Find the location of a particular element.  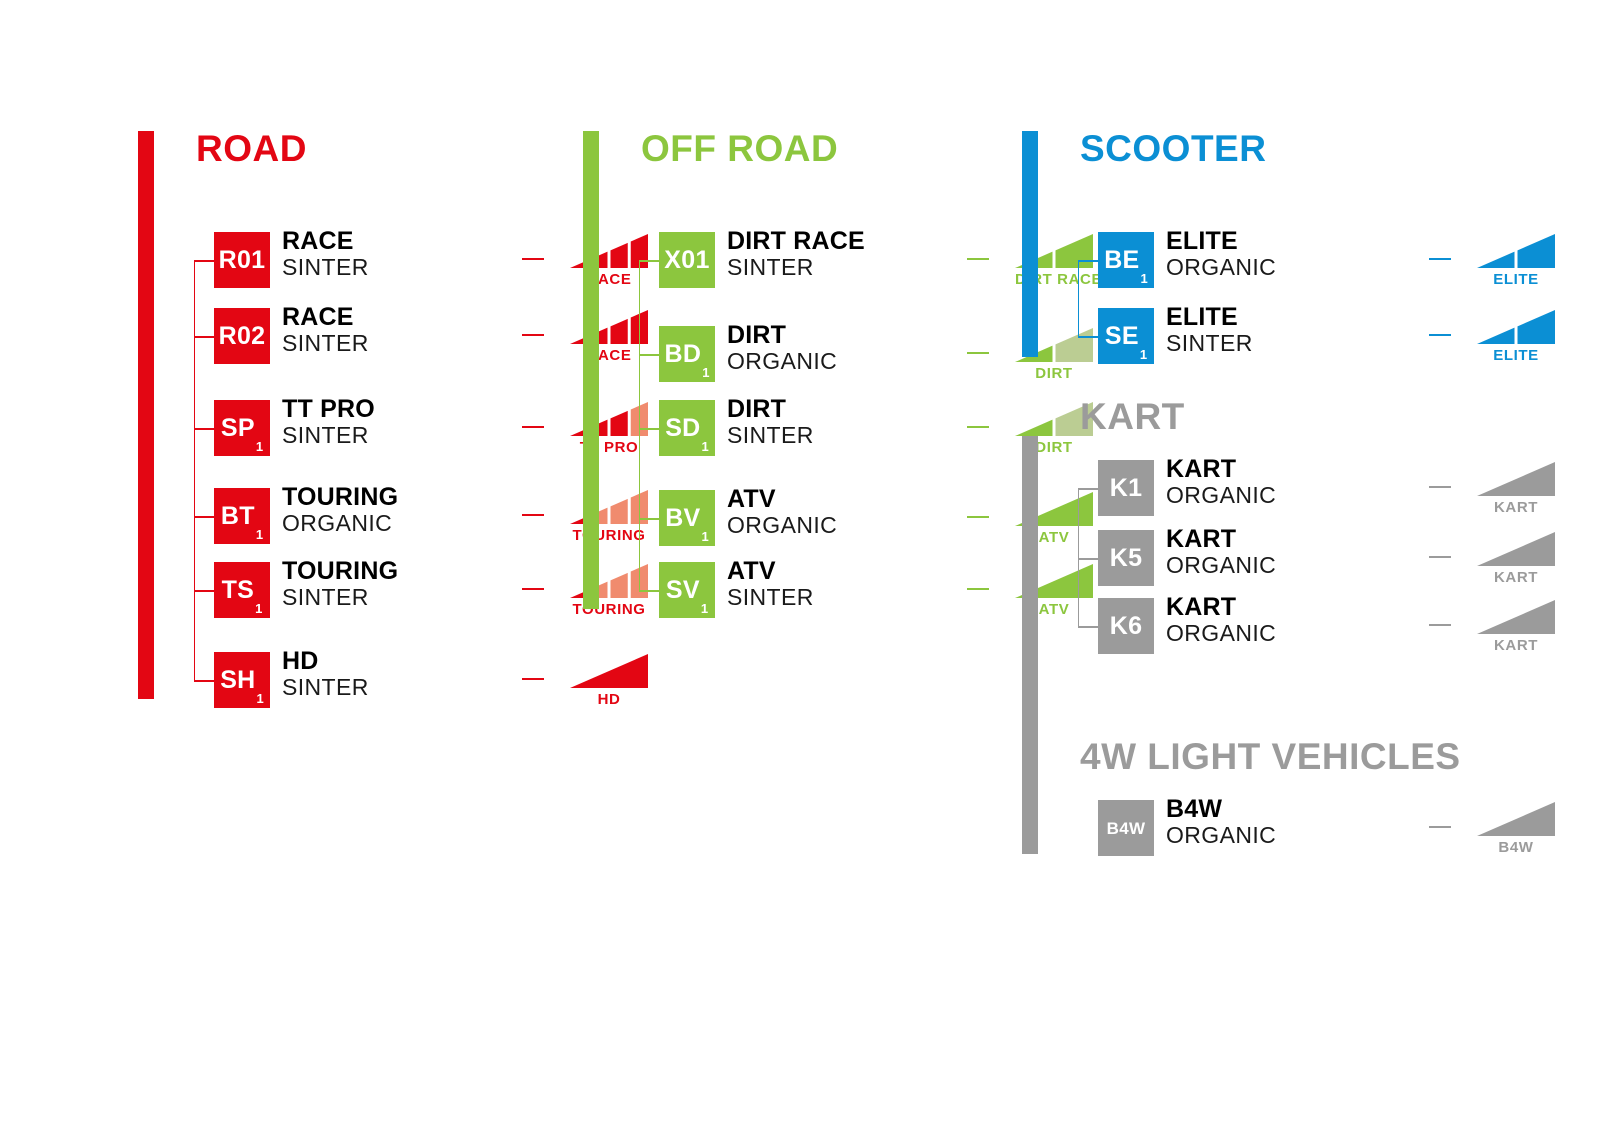

product-code-text: R02 is located at coordinates (242, 335).